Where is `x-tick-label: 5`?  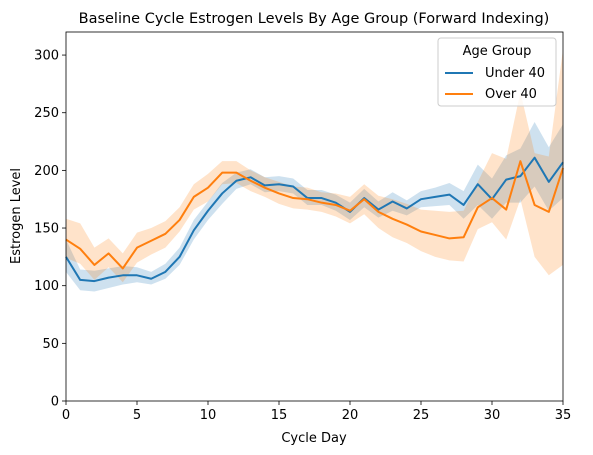 x-tick-label: 5 is located at coordinates (137, 415).